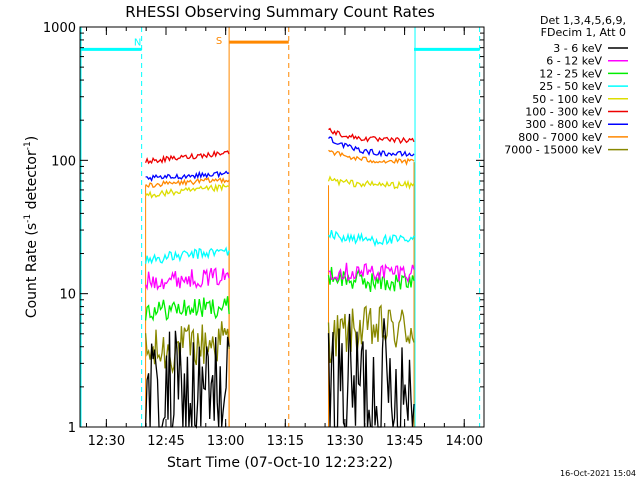  I want to click on legend-entry-label: 12 - 25 keV, so click(570, 73).